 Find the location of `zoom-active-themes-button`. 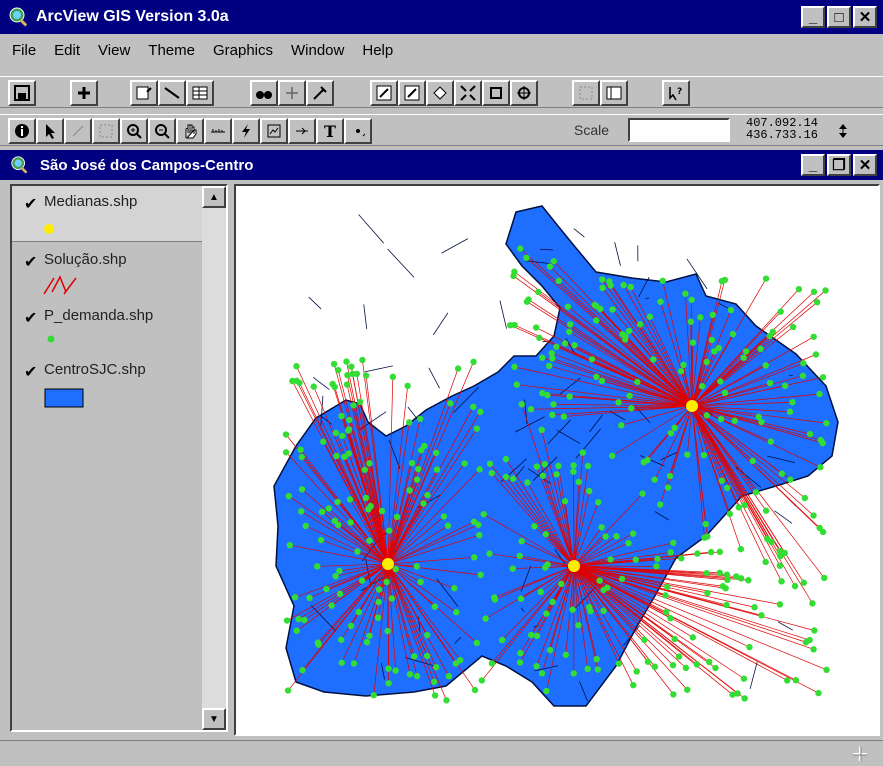

zoom-active-themes-button is located at coordinates (496, 93).